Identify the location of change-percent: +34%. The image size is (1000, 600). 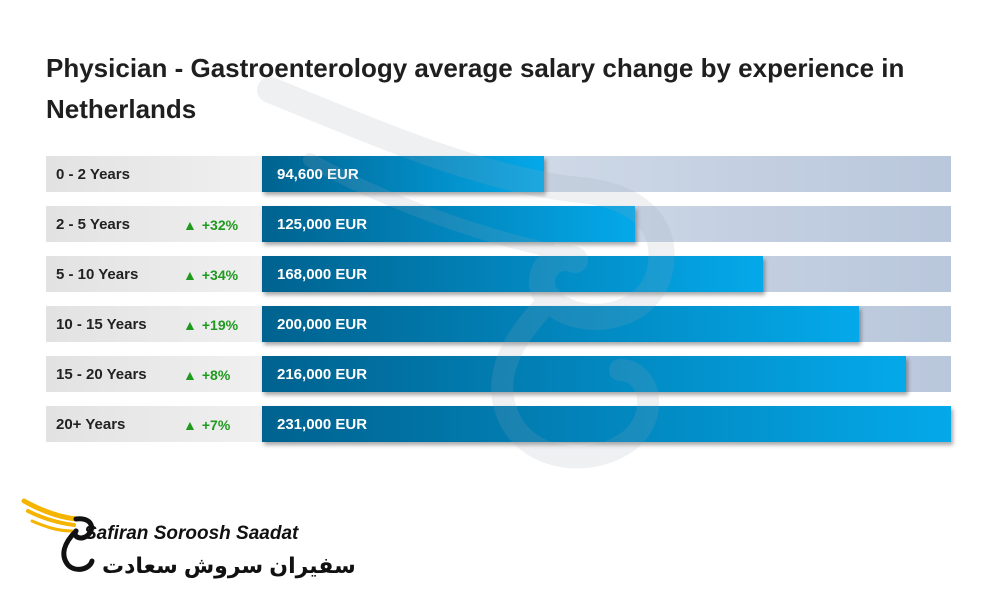
(220, 275).